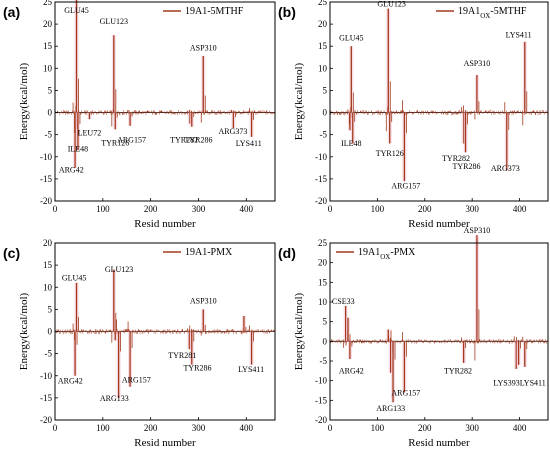  I want to click on residue-label: LYS411, so click(249, 143).